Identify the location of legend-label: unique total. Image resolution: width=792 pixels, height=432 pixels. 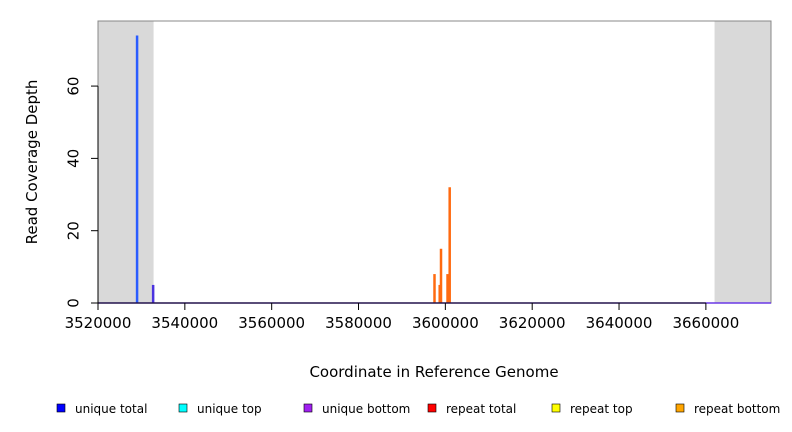
(111, 409).